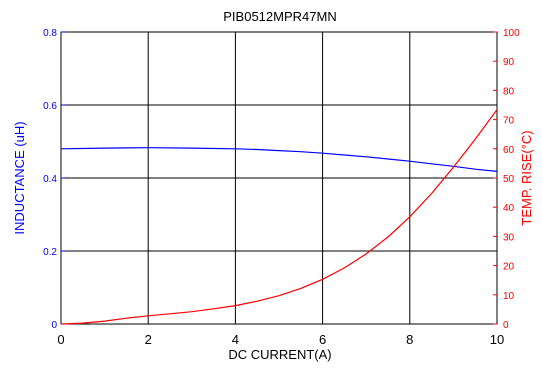  Describe the element at coordinates (409, 339) in the screenshot. I see `x-tick-label: 8` at that location.